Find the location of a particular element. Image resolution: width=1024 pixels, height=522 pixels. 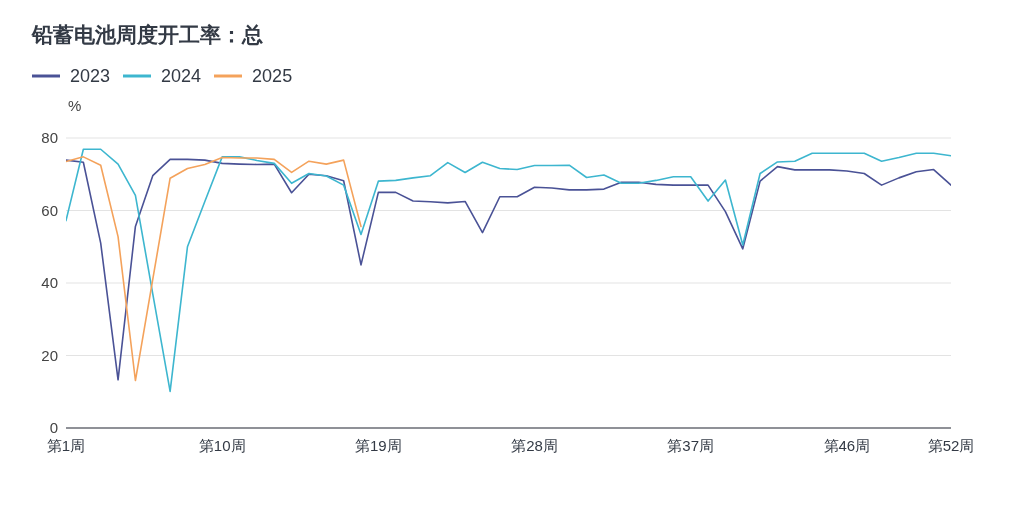

legend-label: 2024 is located at coordinates (181, 76).